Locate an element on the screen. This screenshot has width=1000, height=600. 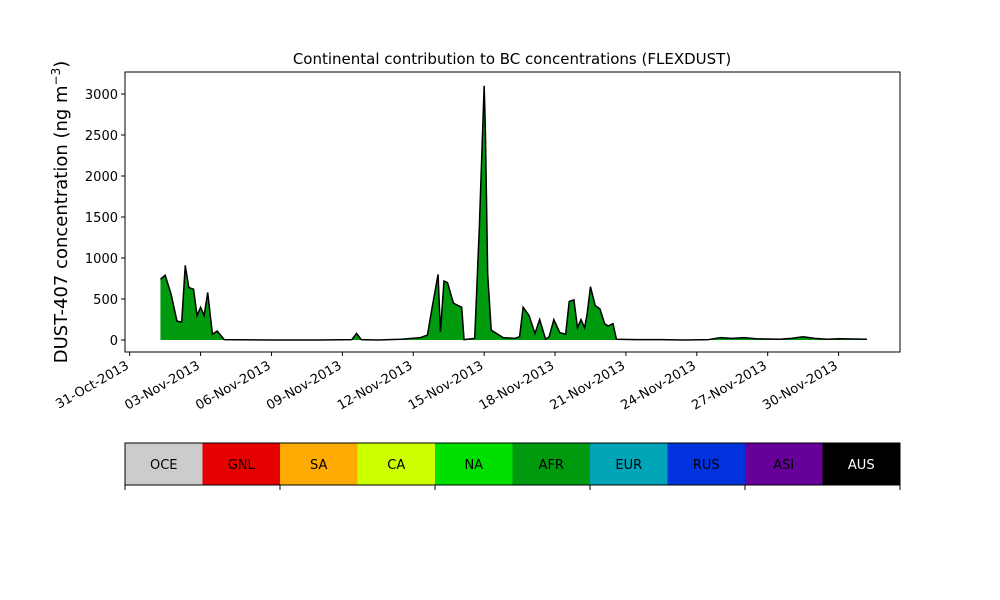
legend-label: ASI is located at coordinates (783, 465).